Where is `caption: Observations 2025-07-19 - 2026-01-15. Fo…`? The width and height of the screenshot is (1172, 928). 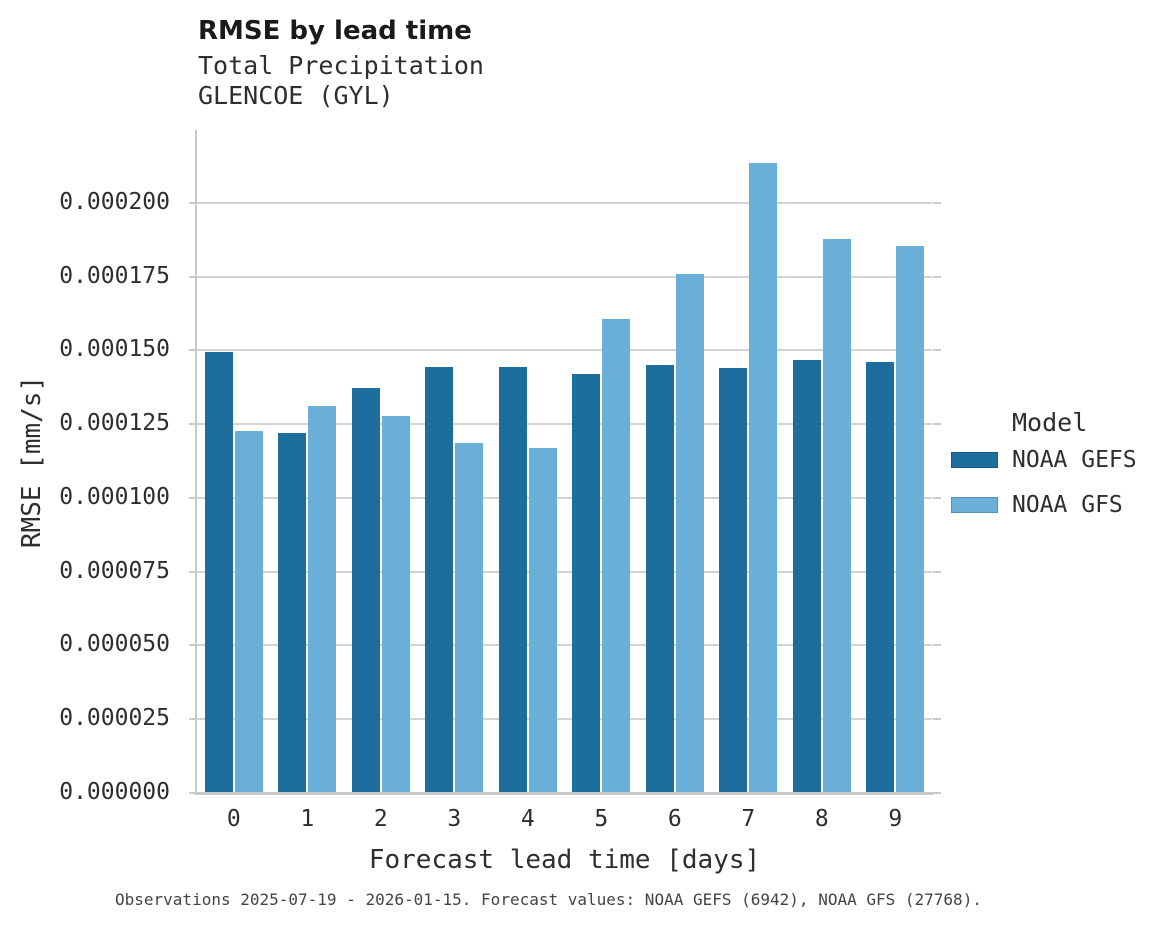 caption: Observations 2025-07-19 - 2026-01-15. Fo… is located at coordinates (548, 899).